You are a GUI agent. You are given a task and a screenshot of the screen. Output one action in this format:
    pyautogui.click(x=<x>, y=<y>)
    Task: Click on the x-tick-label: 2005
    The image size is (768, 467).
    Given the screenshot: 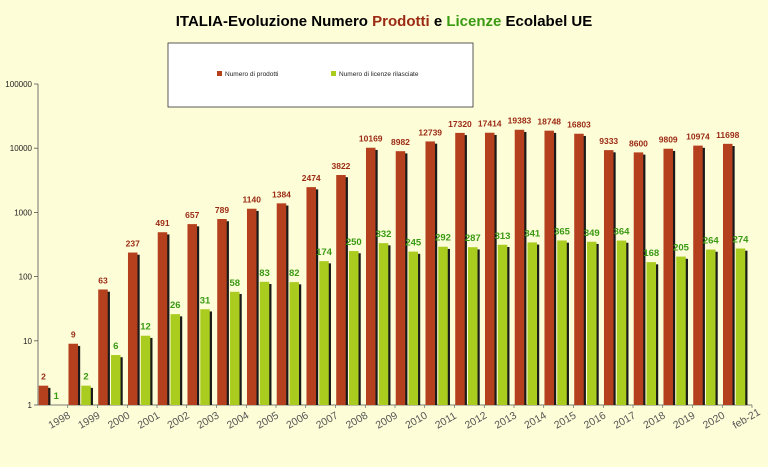 What is the action you would take?
    pyautogui.click(x=268, y=420)
    